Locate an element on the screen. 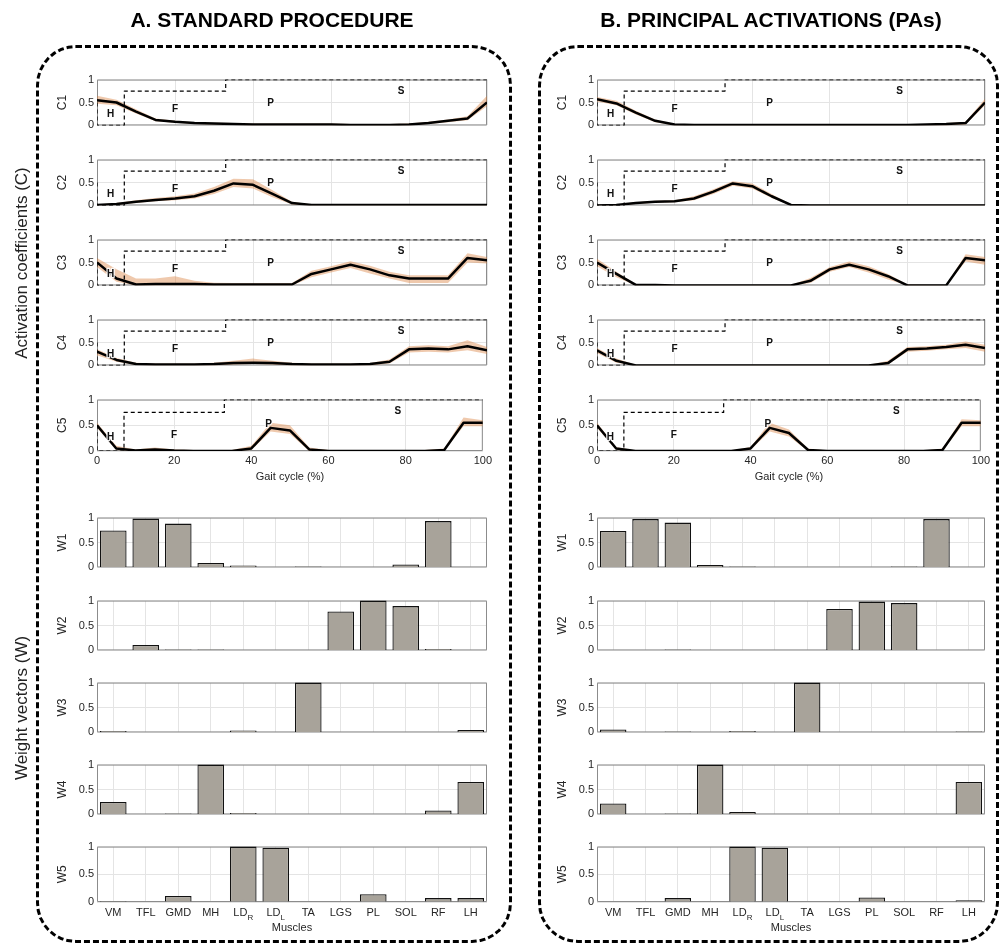 This screenshot has height=950, width=1003. text: Weight vectors (W) is located at coordinates (22, 708).